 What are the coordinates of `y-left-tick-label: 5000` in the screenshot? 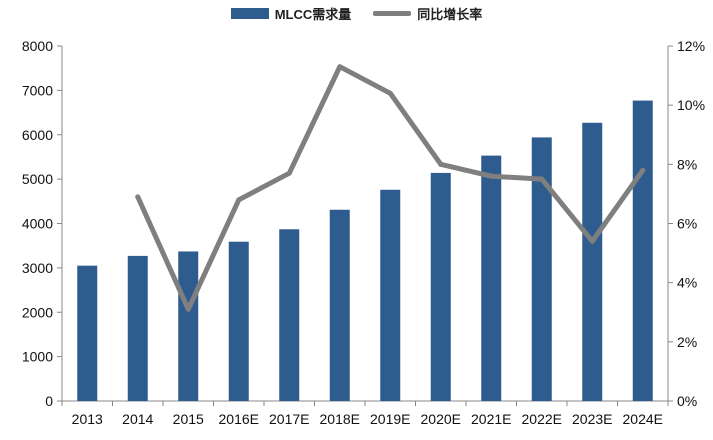 It's located at (37, 179).